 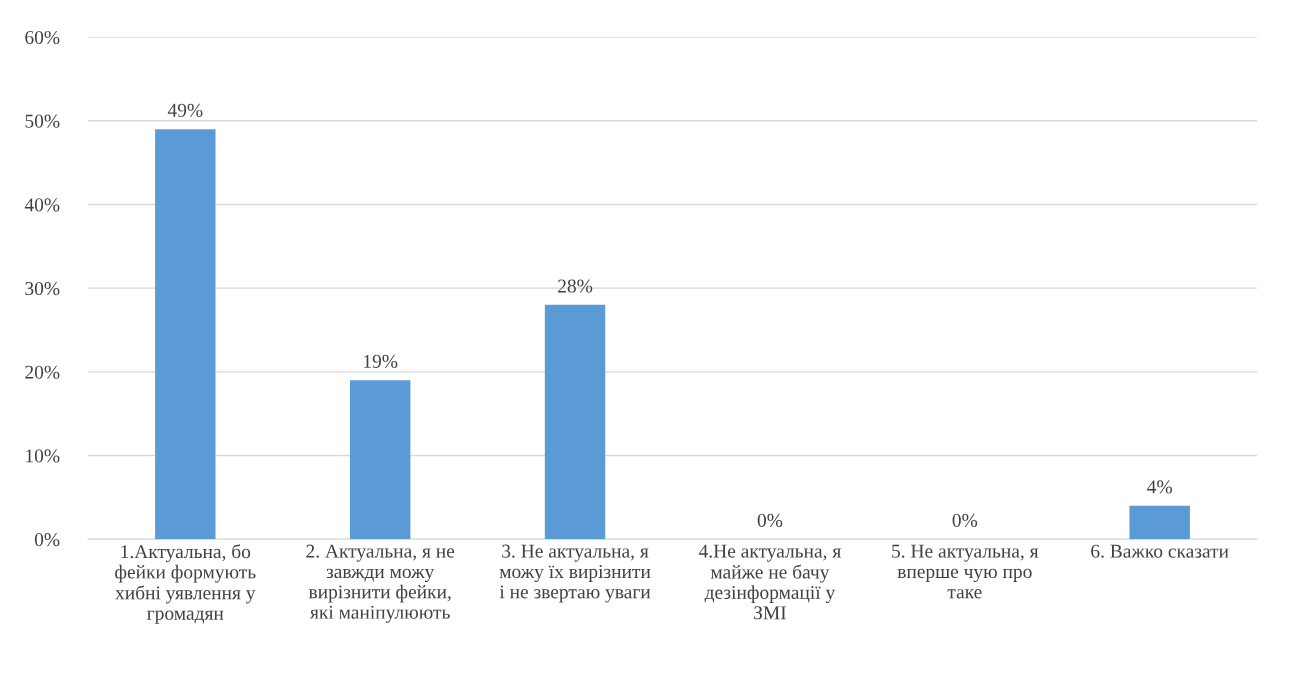 What do you see at coordinates (965, 571) in the screenshot?
I see `x-tick-label: 5. Не актуальна, я вперше чую про таке` at bounding box center [965, 571].